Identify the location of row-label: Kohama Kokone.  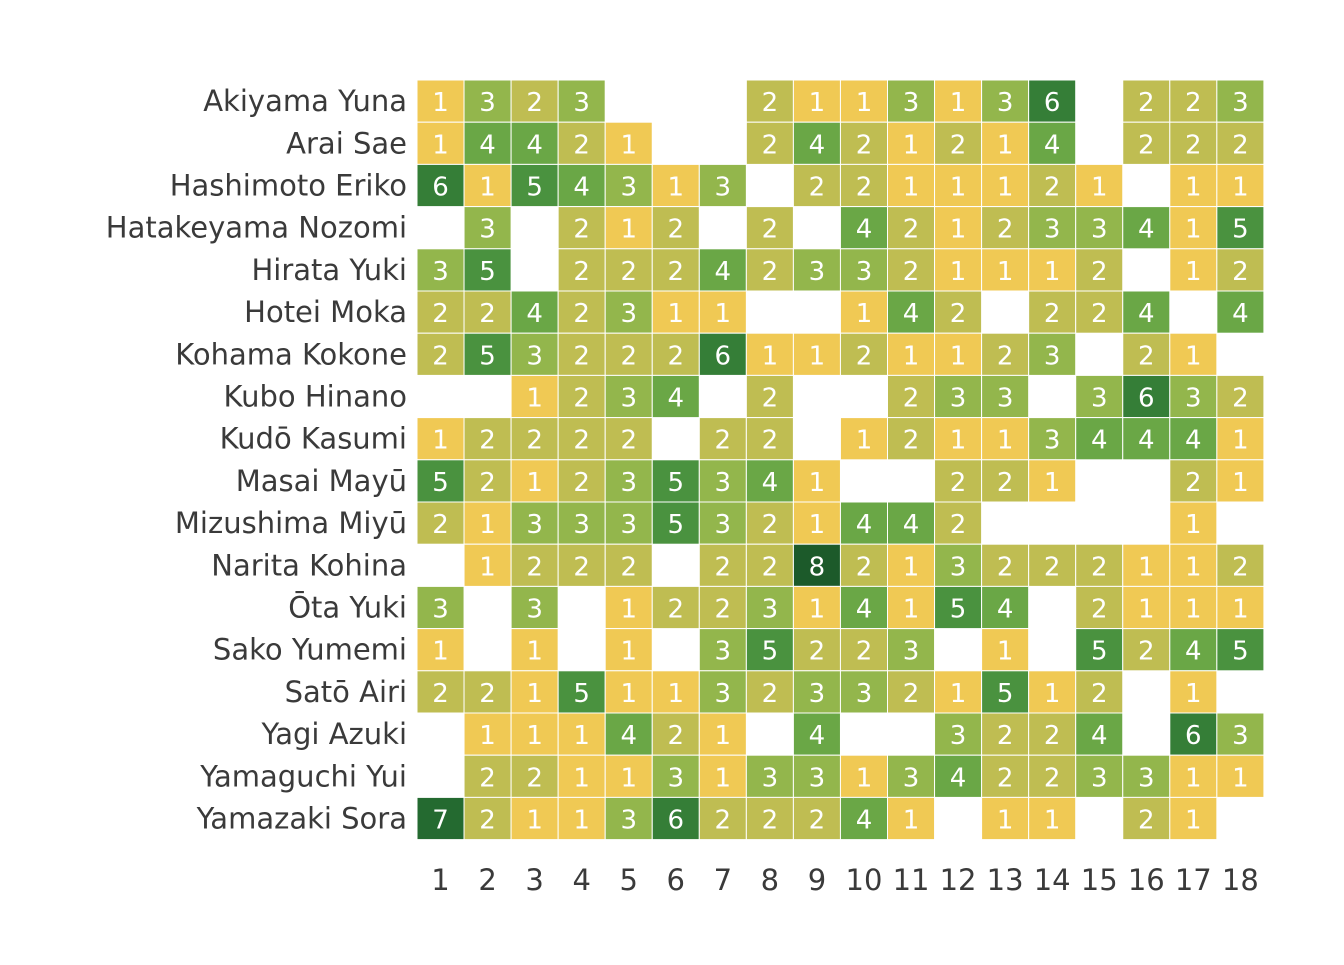
(291, 354).